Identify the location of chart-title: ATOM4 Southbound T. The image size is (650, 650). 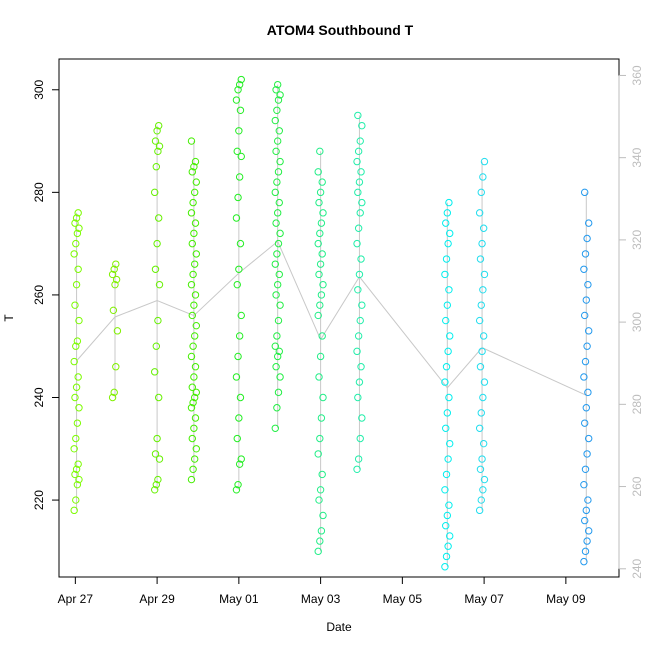
(340, 30).